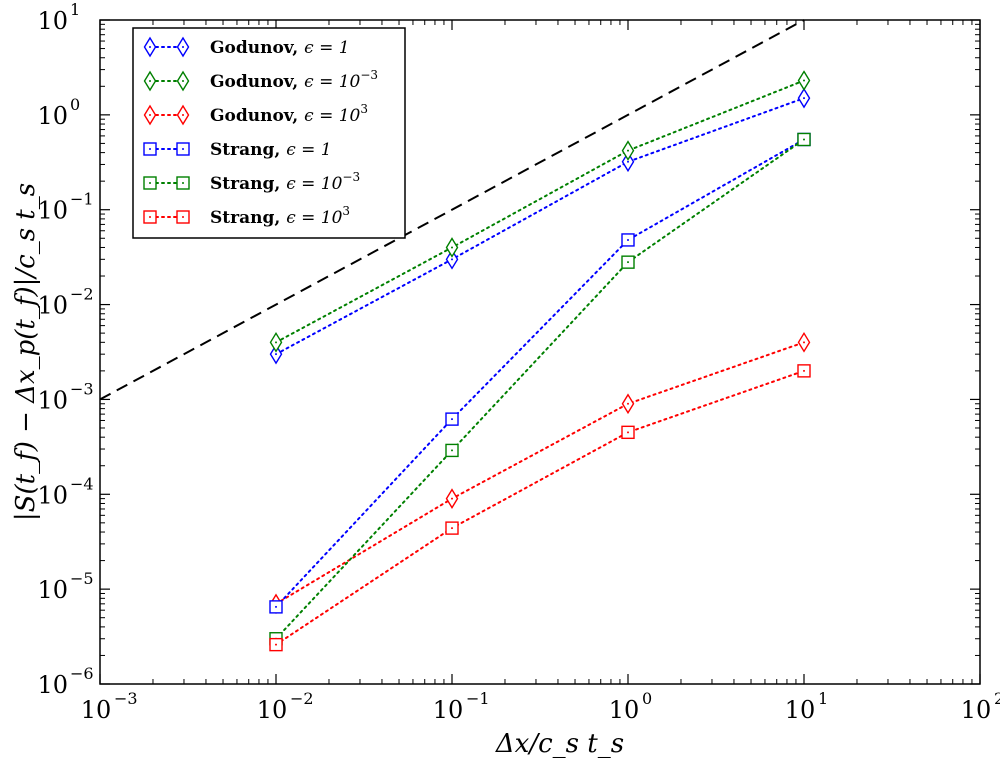 The height and width of the screenshot is (760, 1000). I want to click on legend-entry: Godunov, ϵ = 103, so click(255, 114).